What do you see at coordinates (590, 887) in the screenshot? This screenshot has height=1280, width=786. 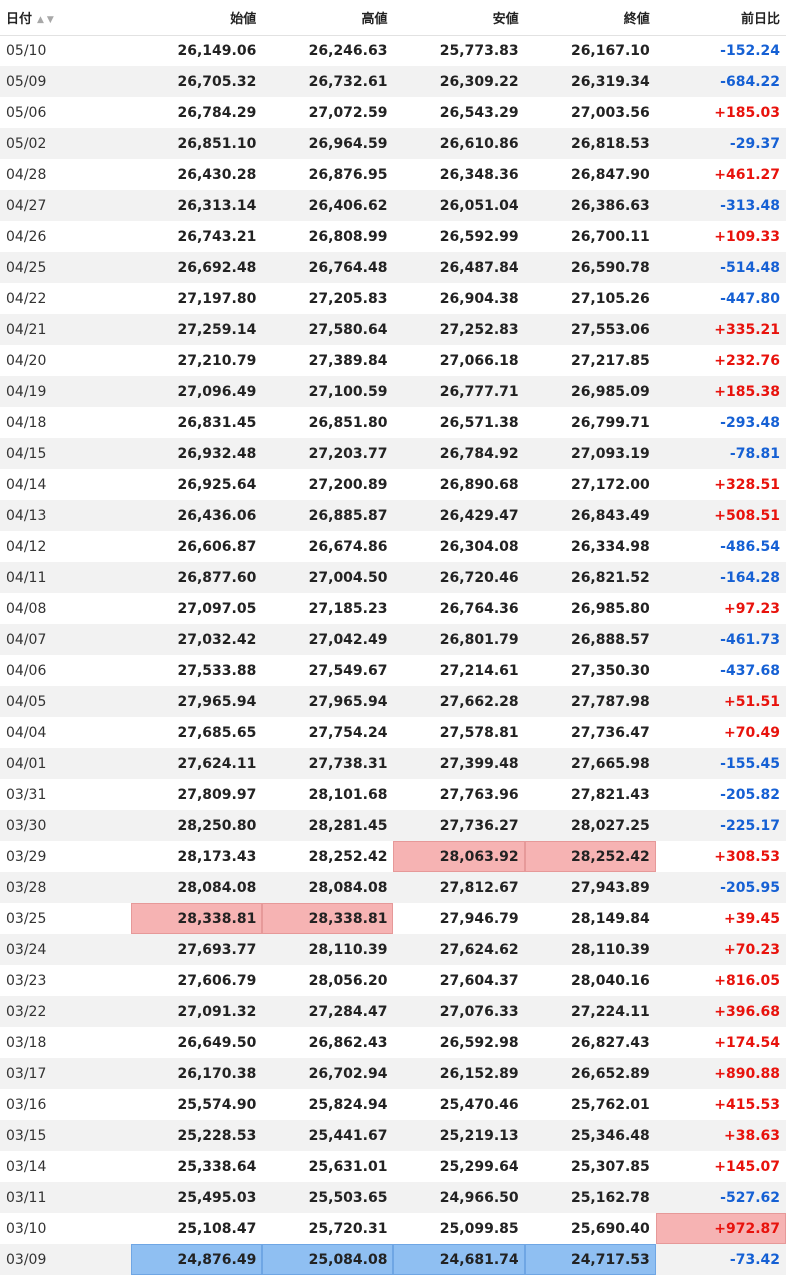 I see `cell-close: 27,943.89` at bounding box center [590, 887].